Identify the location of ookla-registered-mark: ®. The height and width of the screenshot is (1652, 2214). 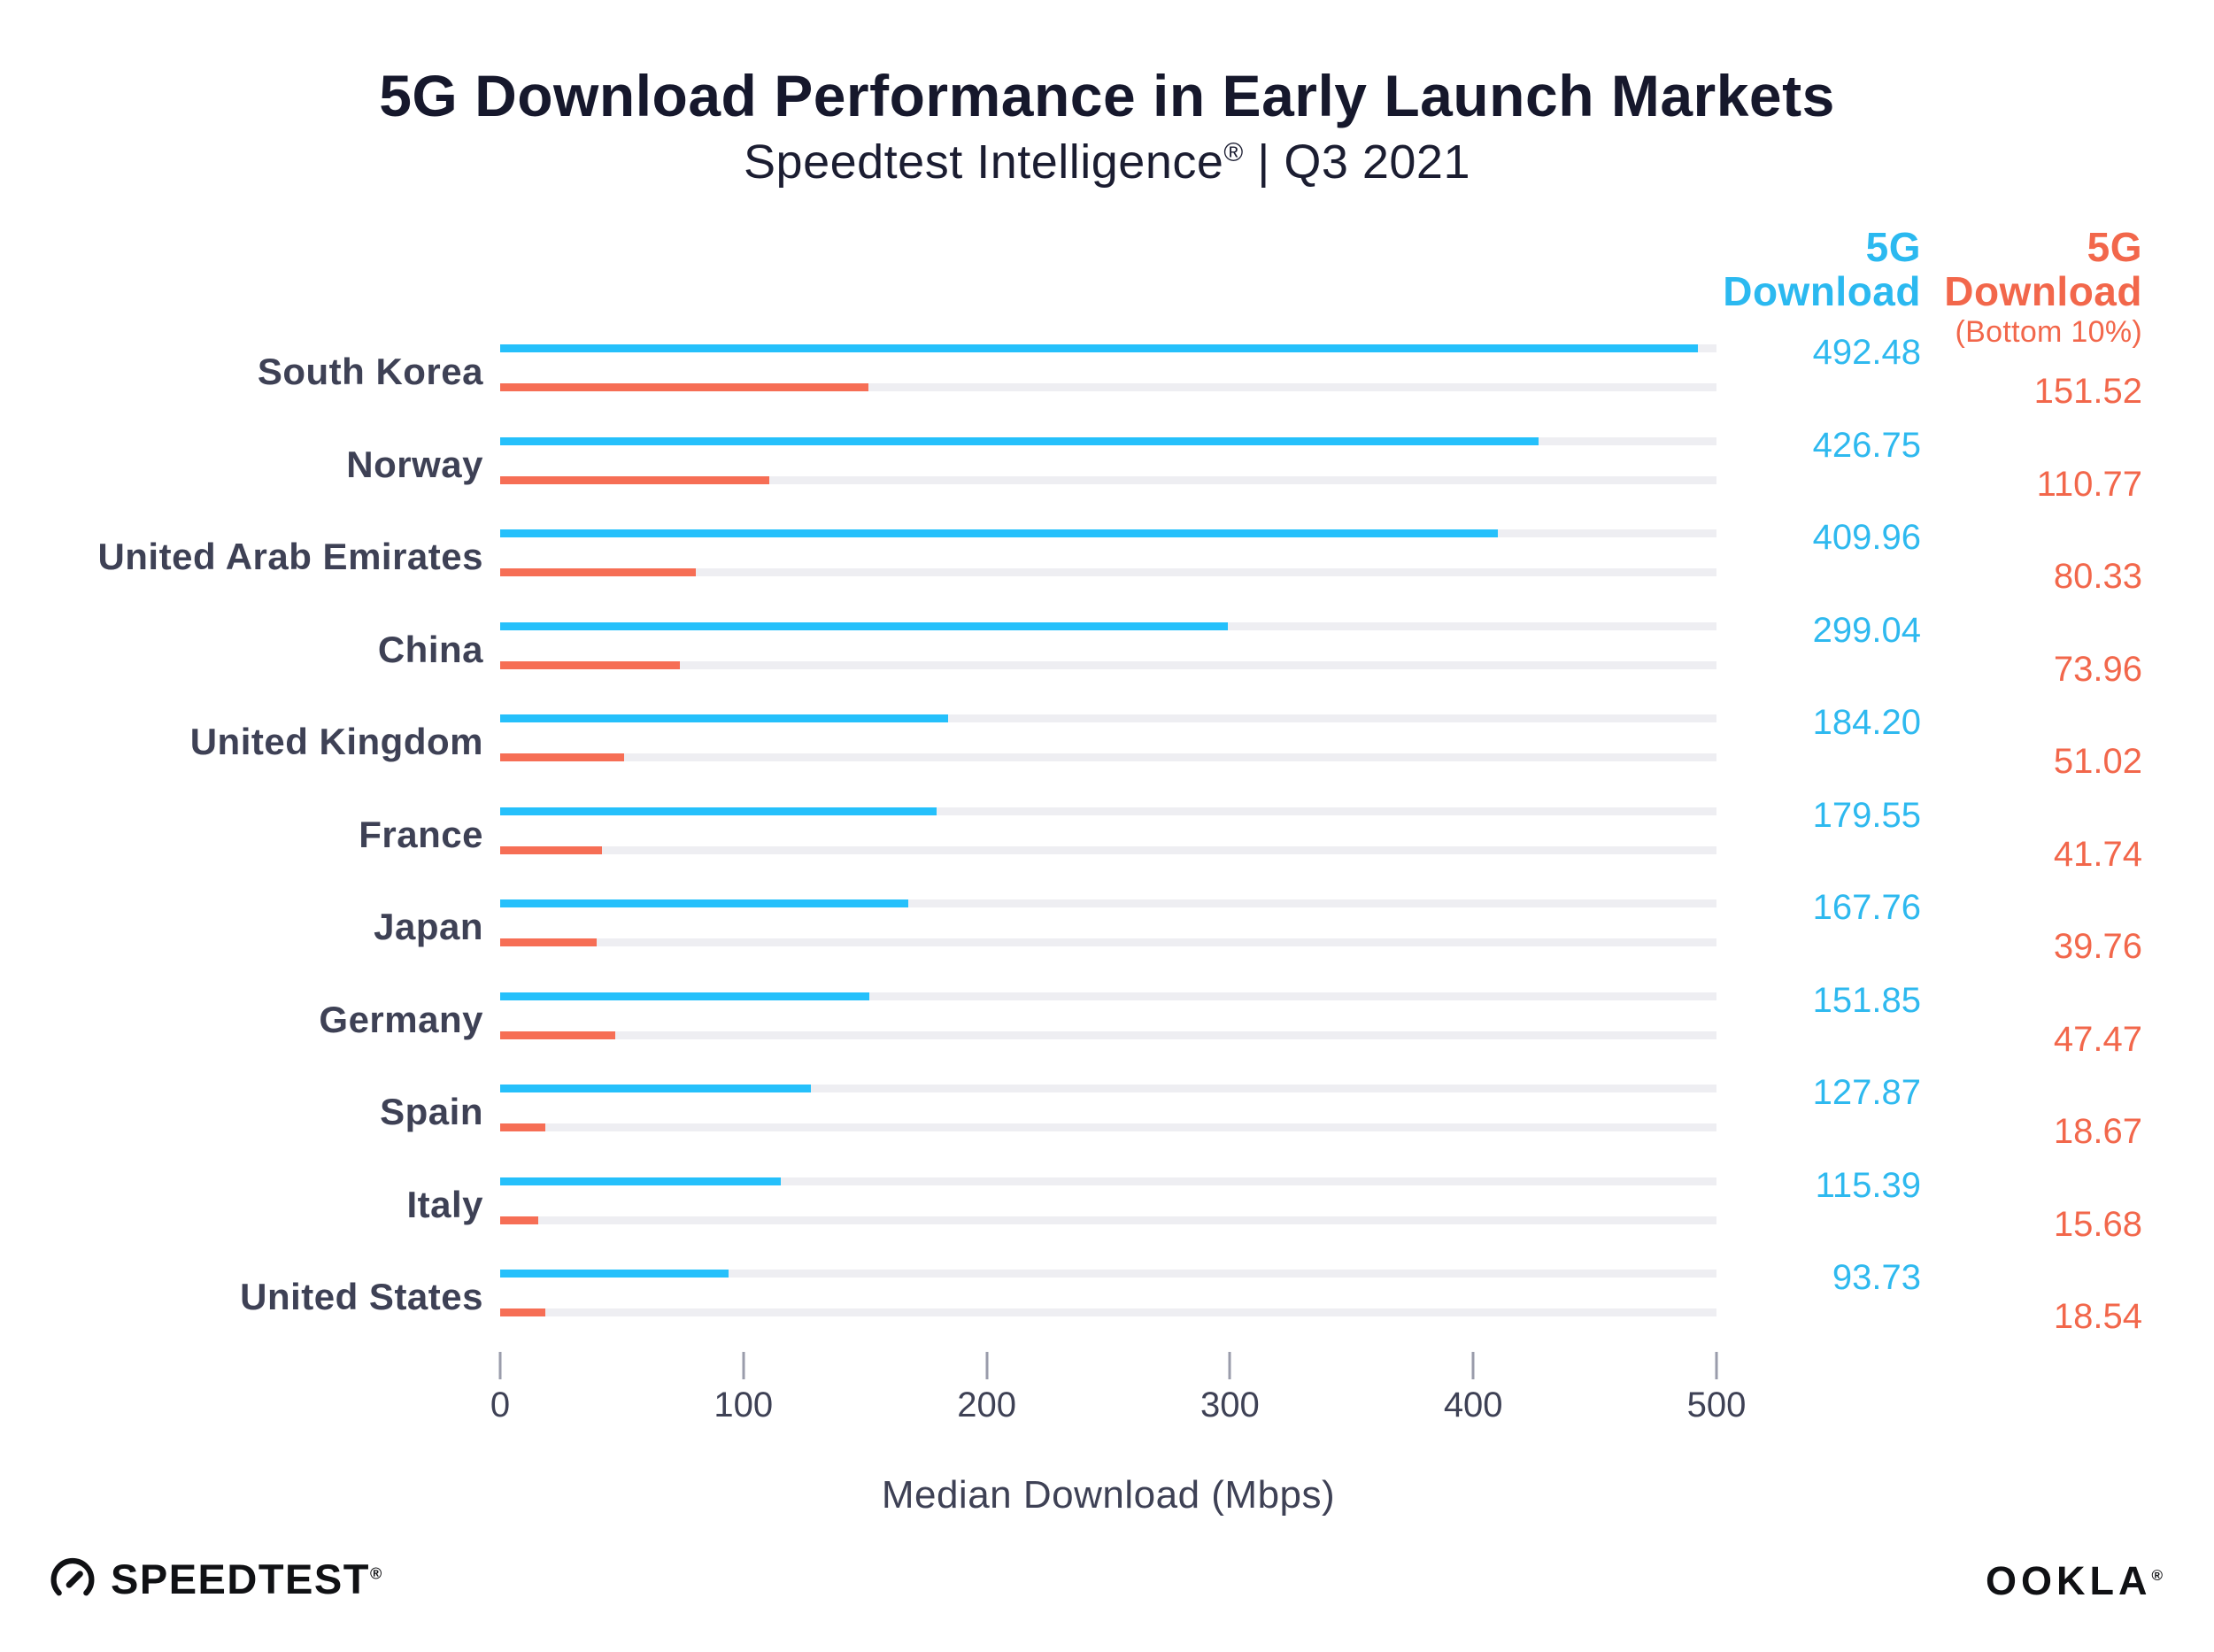
(2157, 1575).